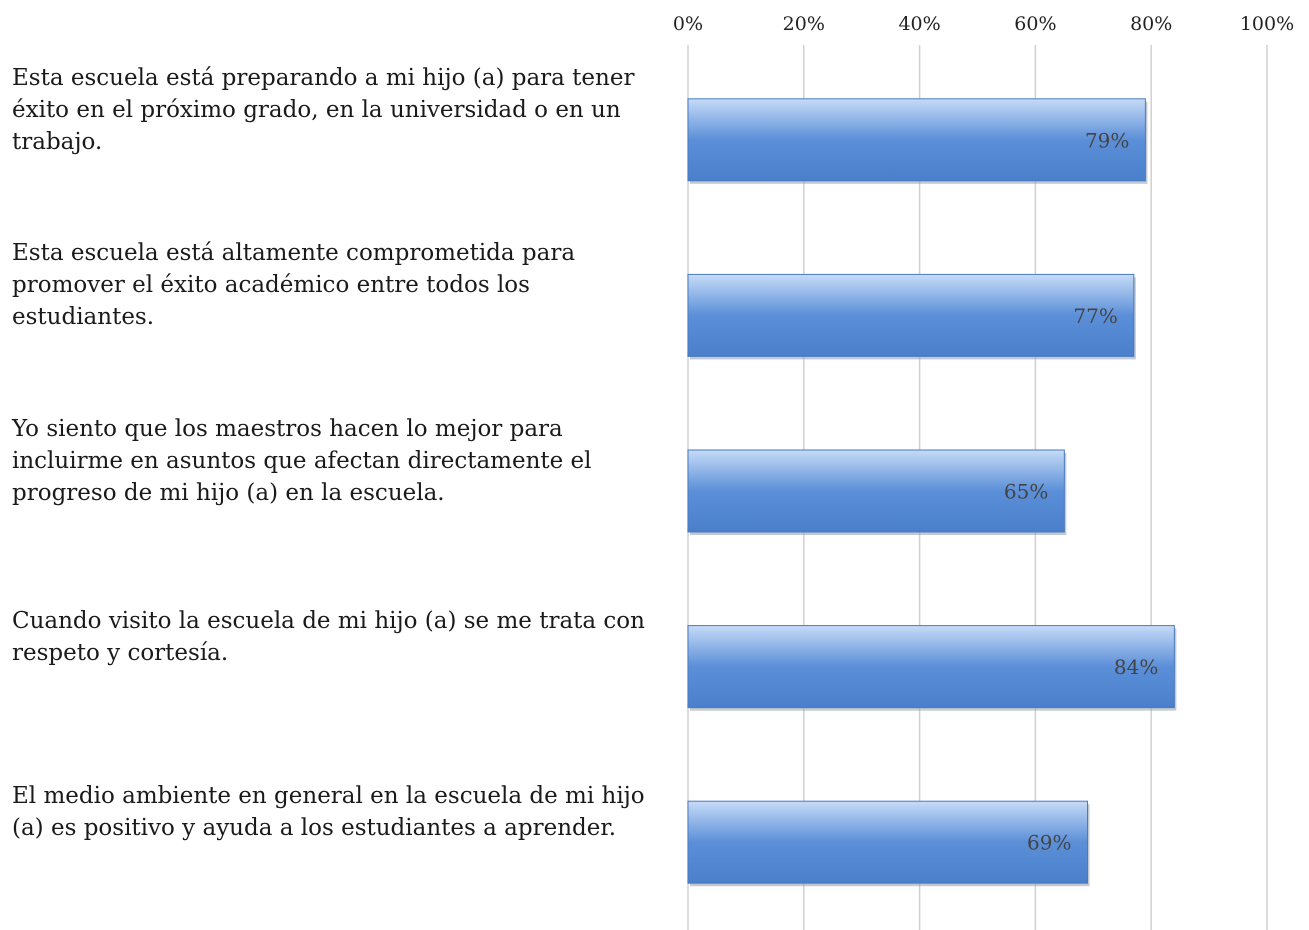 The height and width of the screenshot is (930, 1309). What do you see at coordinates (1049, 843) in the screenshot?
I see `data-label: 69%` at bounding box center [1049, 843].